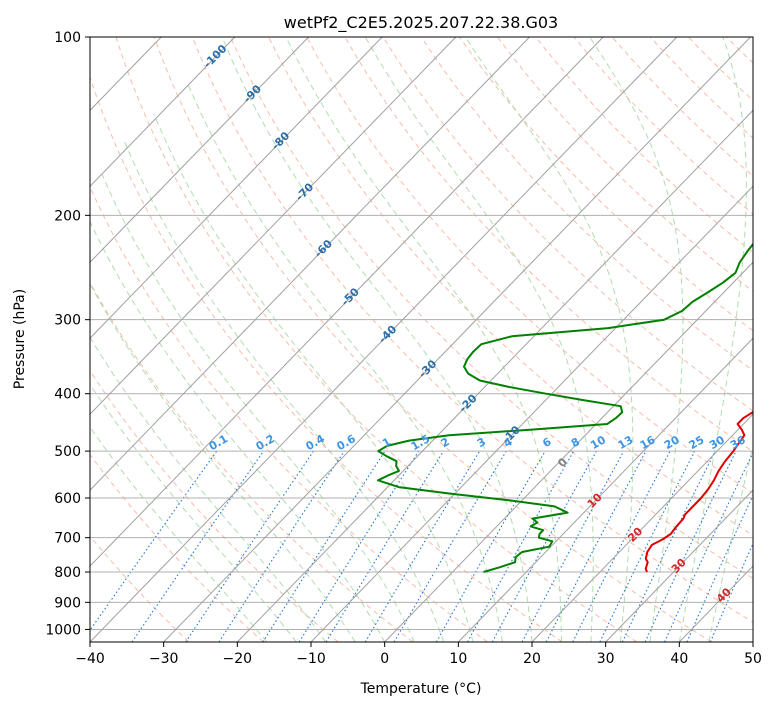 The width and height of the screenshot is (775, 708). What do you see at coordinates (546, 442) in the screenshot?
I see `mixing-ratio-label: 6` at bounding box center [546, 442].